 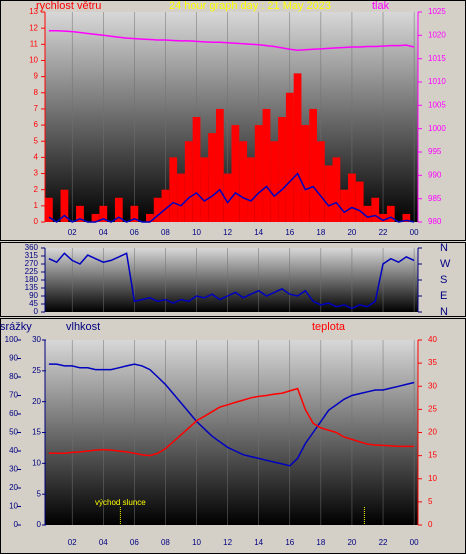 What do you see at coordinates (432, 432) in the screenshot?
I see `y2-tick-label: 20` at bounding box center [432, 432].